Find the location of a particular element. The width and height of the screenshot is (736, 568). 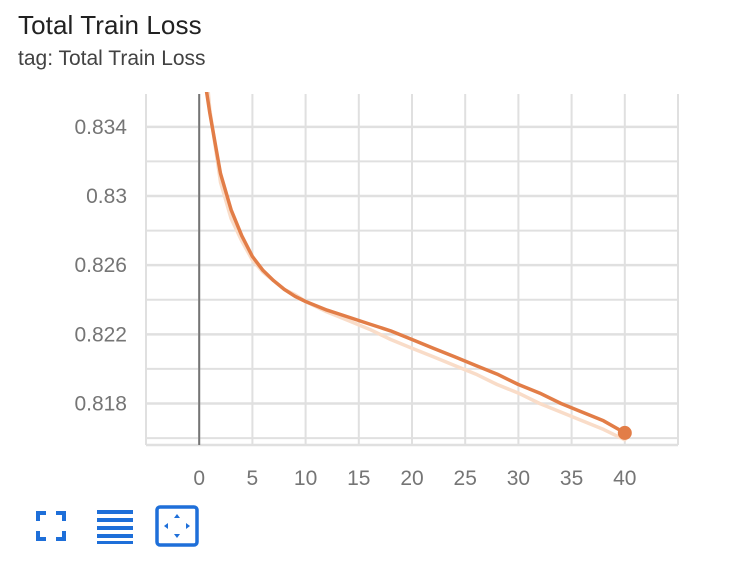

fullscreen-button is located at coordinates (51, 526).